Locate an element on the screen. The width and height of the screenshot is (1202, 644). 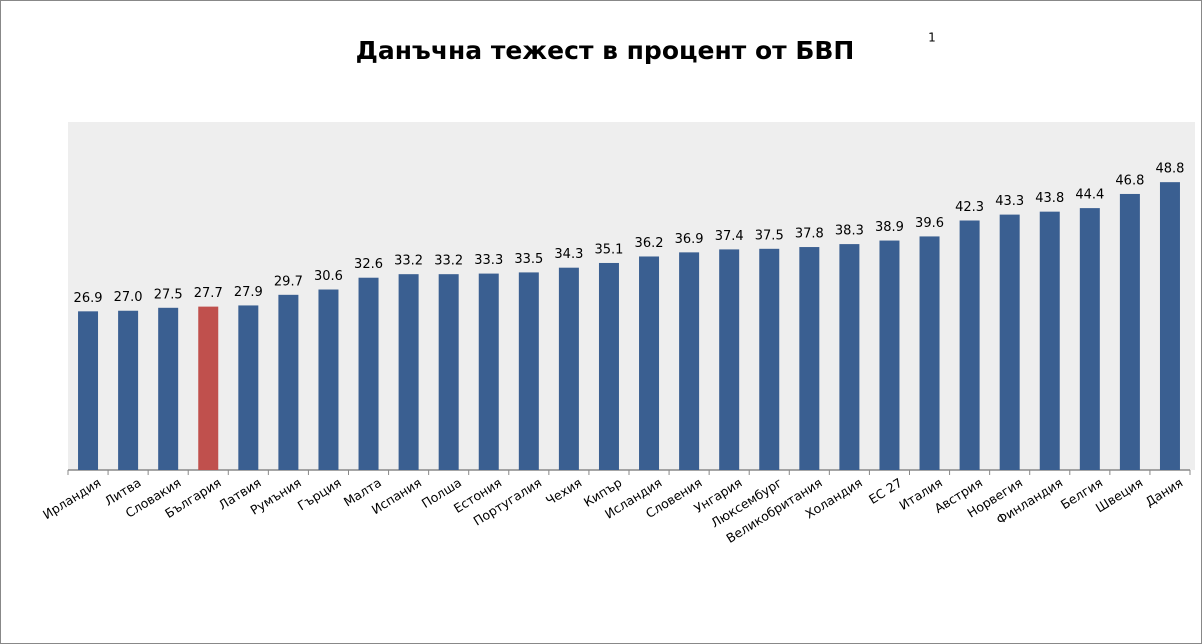
value-label: 27.9 is located at coordinates (248, 292).